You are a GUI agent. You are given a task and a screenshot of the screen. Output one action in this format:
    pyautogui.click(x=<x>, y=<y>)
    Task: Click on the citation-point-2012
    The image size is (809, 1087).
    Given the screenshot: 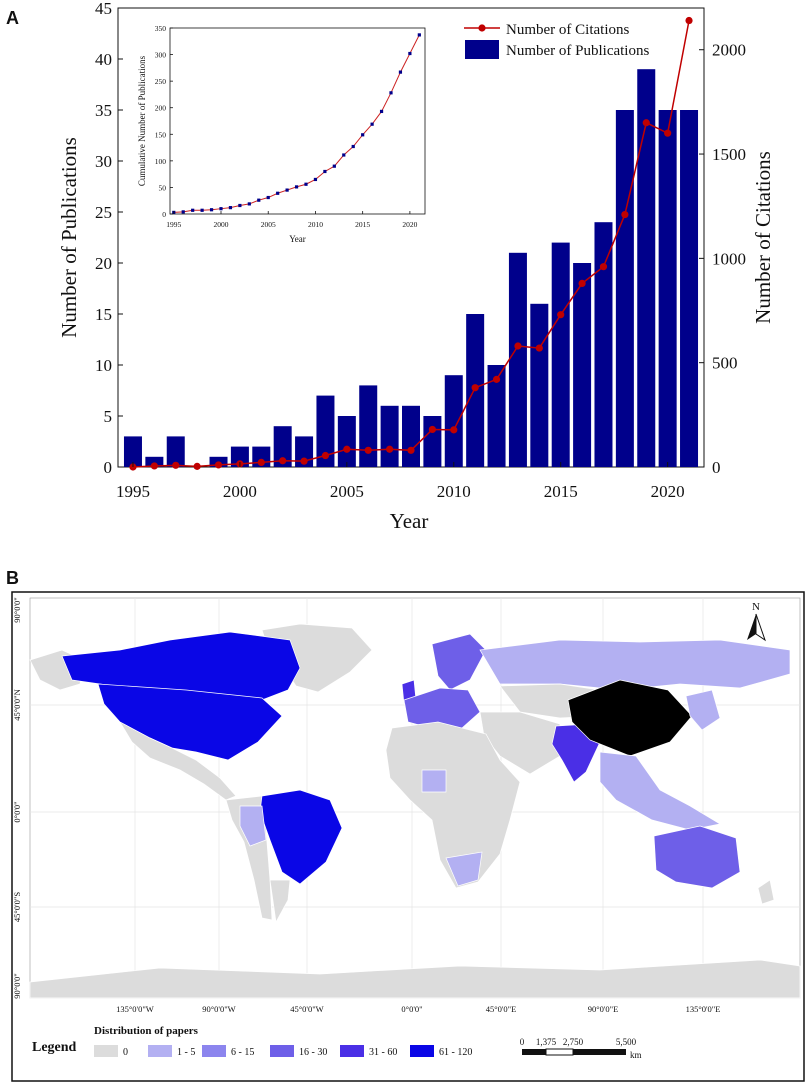 What is the action you would take?
    pyautogui.click(x=496, y=379)
    